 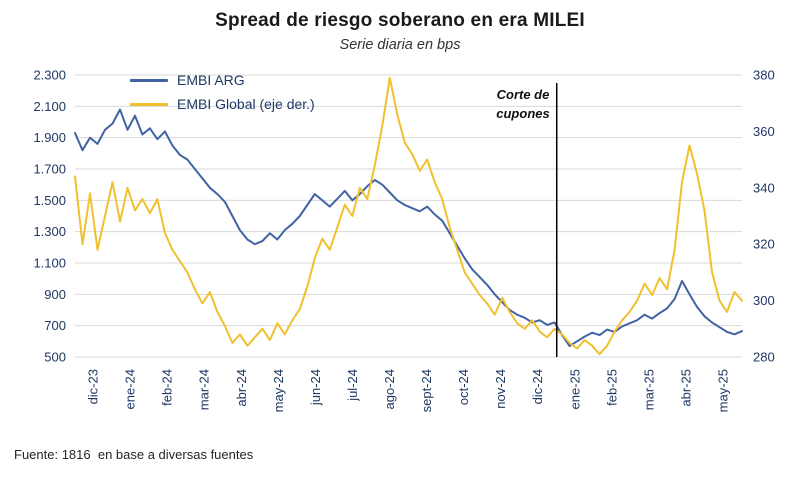 I want to click on legend-item-embi-global: EMBI Global (eje der.), so click(x=222, y=104).